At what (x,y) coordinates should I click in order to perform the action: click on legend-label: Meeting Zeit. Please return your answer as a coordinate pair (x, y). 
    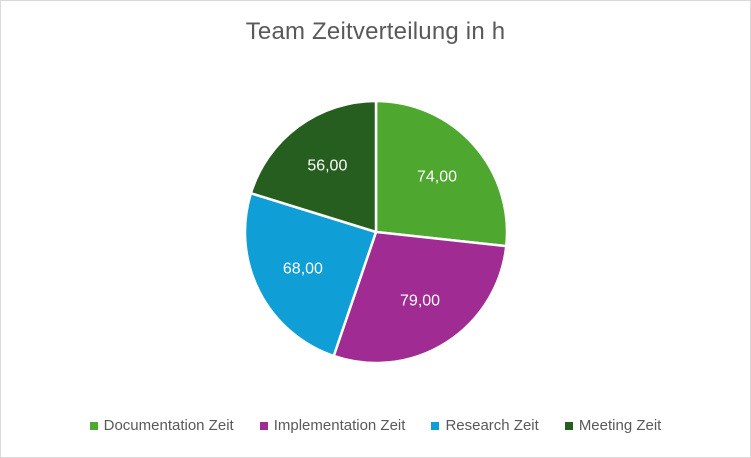
    Looking at the image, I should click on (620, 425).